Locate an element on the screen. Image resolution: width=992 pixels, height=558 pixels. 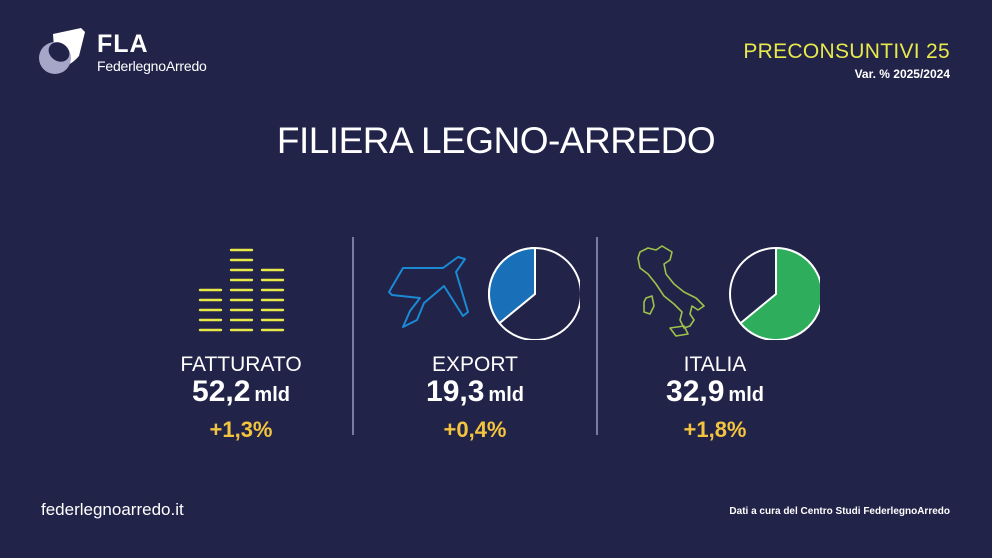
badge-subtitle: Var. % 2025/2024 is located at coordinates (902, 74).